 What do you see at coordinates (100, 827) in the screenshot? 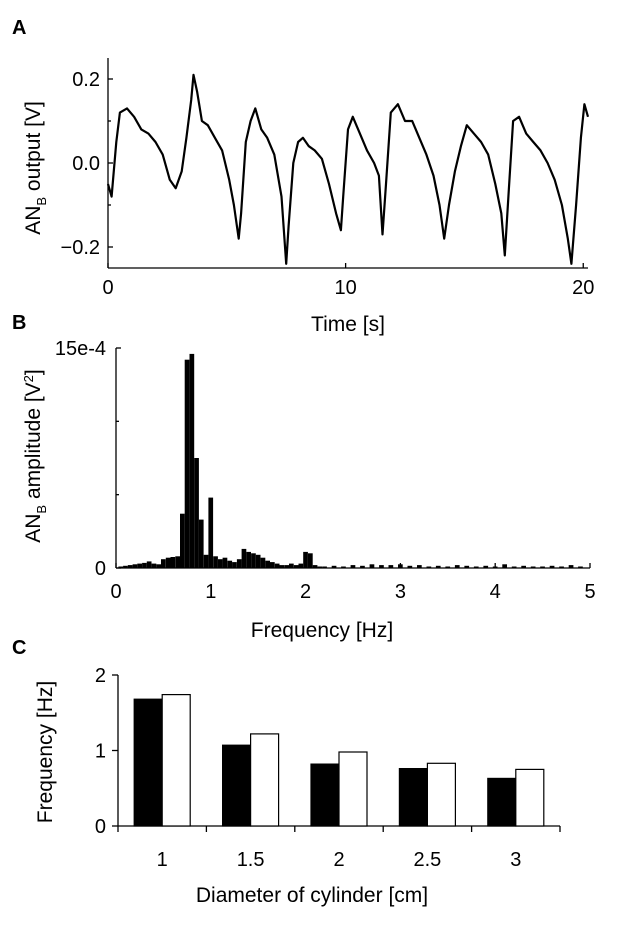
I see `panel-c-y-tick-label: 0` at bounding box center [100, 827].